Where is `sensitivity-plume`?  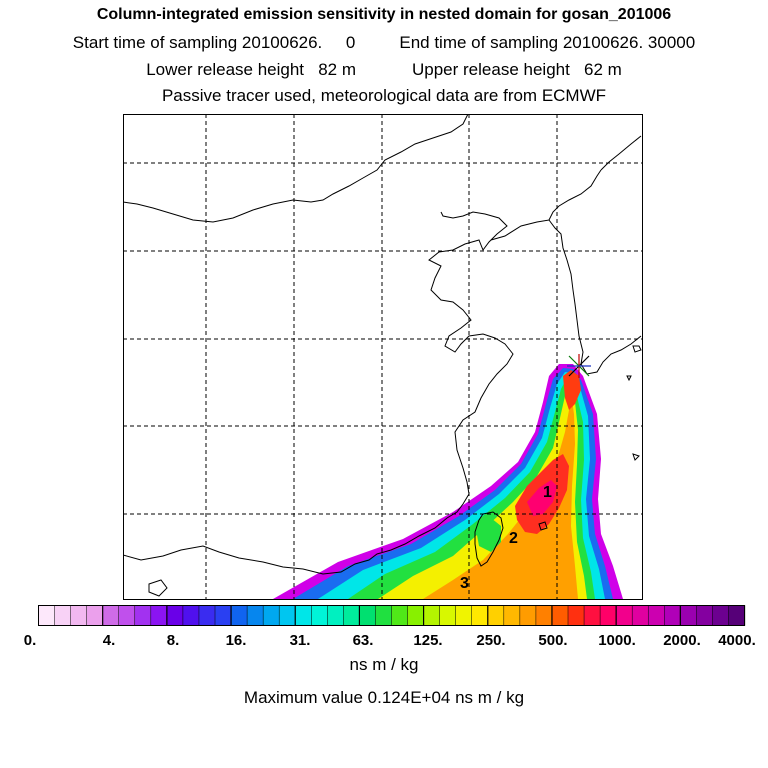 sensitivity-plume is located at coordinates (448, 481).